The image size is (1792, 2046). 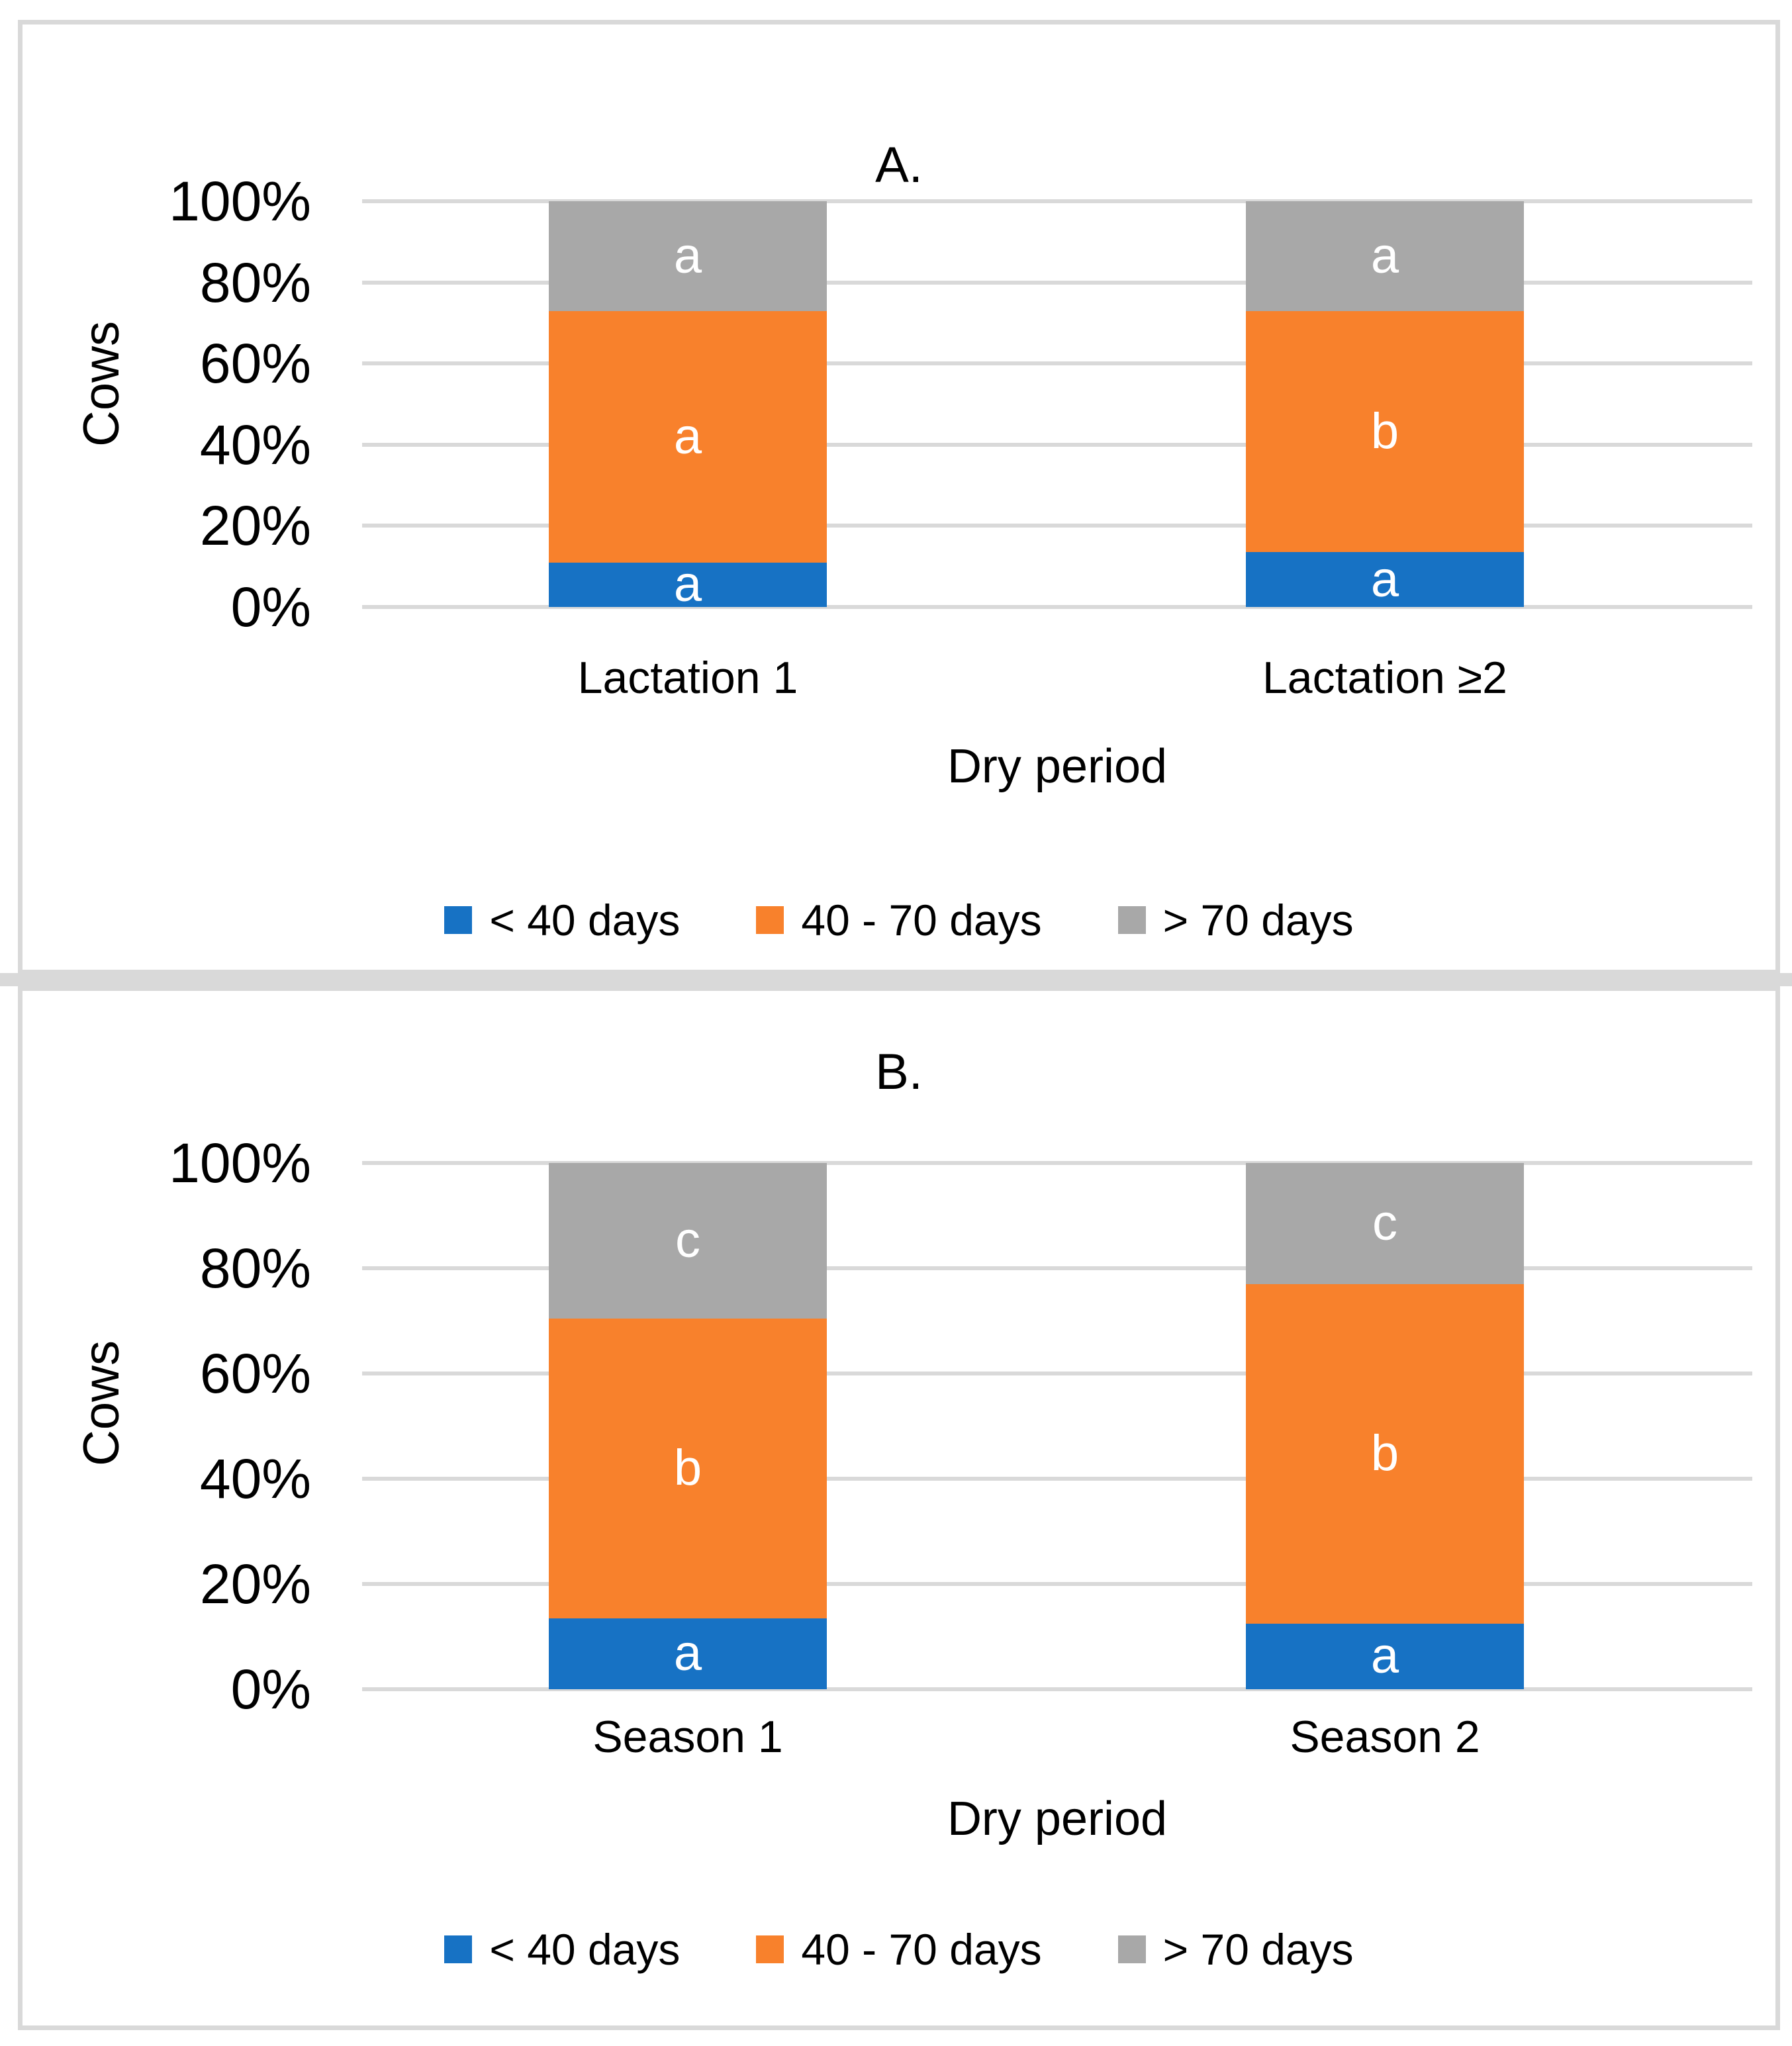 I want to click on panel-divider, so click(x=896, y=979).